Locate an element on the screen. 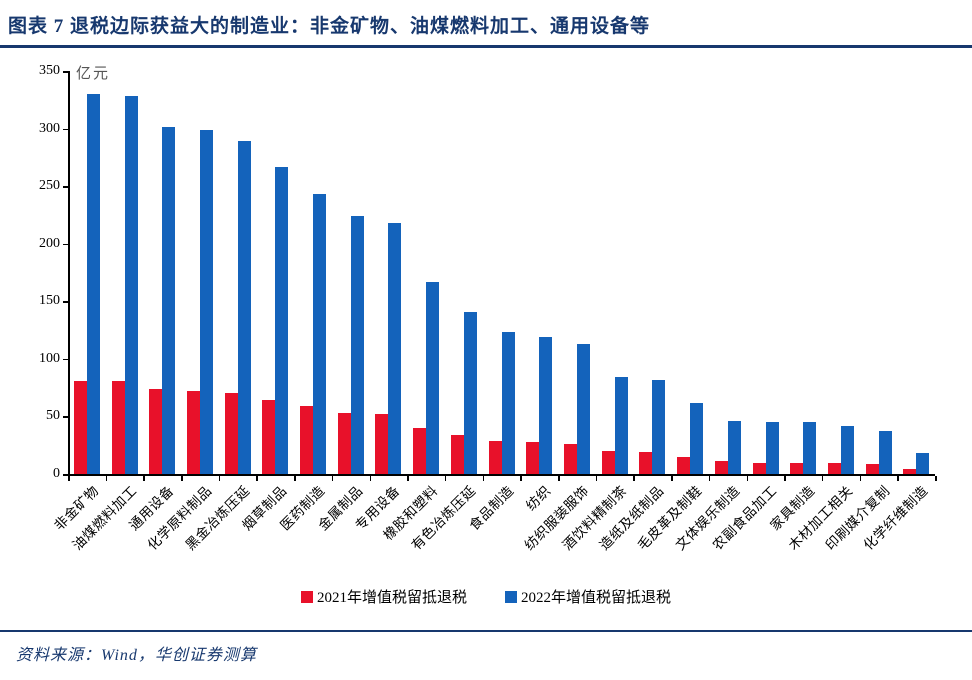  title-divider is located at coordinates (486, 46).